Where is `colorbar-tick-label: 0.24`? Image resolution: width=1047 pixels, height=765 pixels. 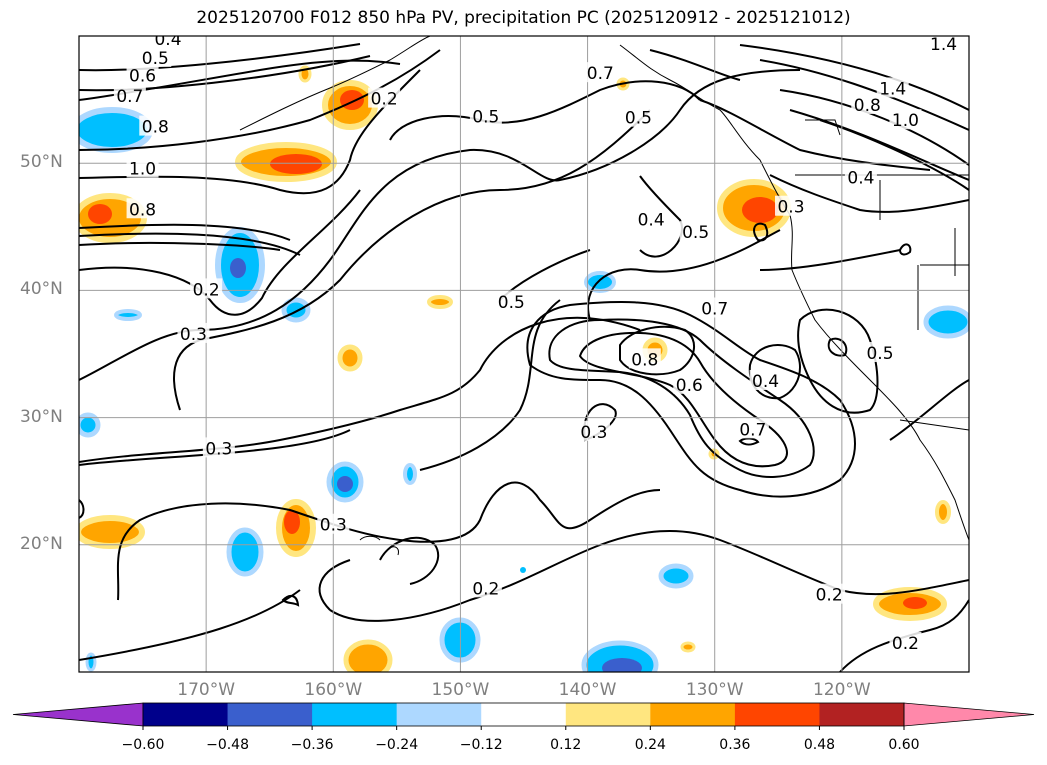
colorbar-tick-label: 0.24 is located at coordinates (650, 745).